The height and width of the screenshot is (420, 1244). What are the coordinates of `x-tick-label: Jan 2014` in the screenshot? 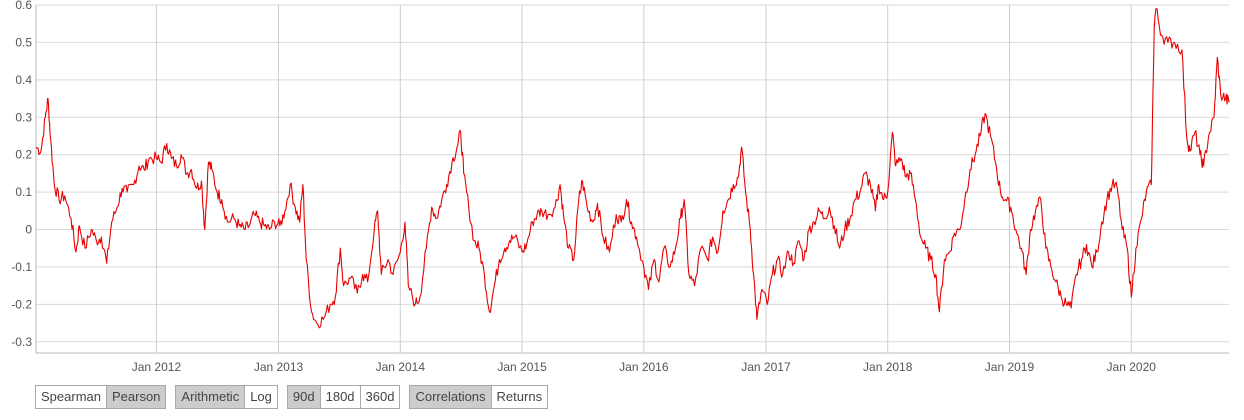 It's located at (401, 367).